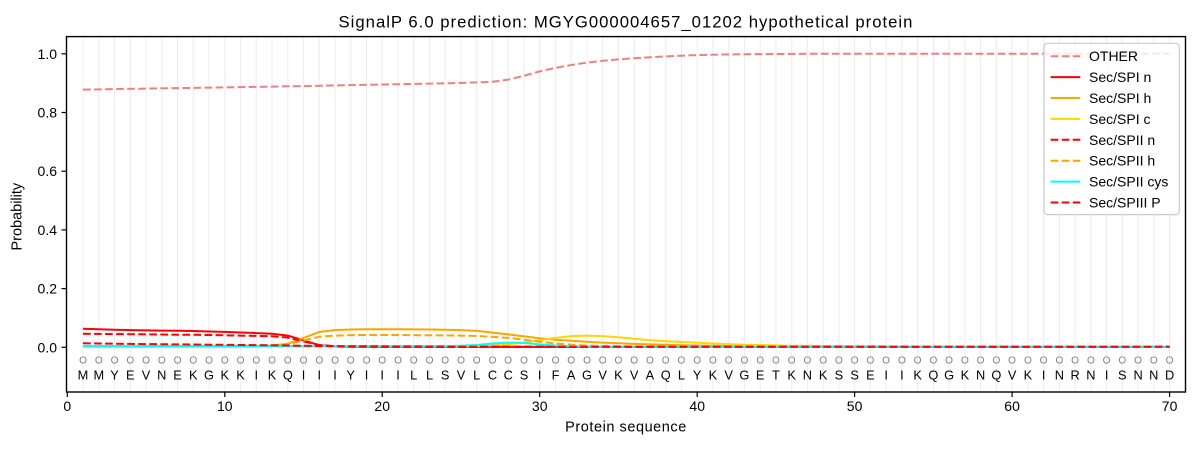  What do you see at coordinates (48, 171) in the screenshot?
I see `svg-text: 0.6` at bounding box center [48, 171].